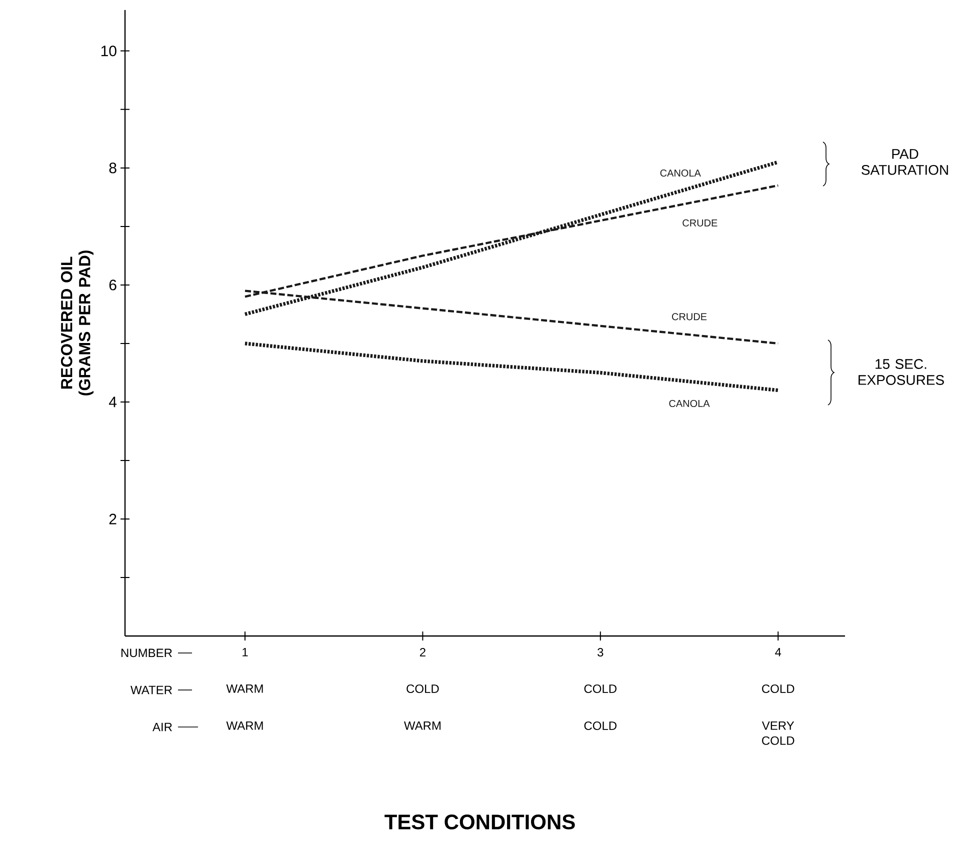 The height and width of the screenshot is (860, 961). I want to click on line-series, so click(511, 367).